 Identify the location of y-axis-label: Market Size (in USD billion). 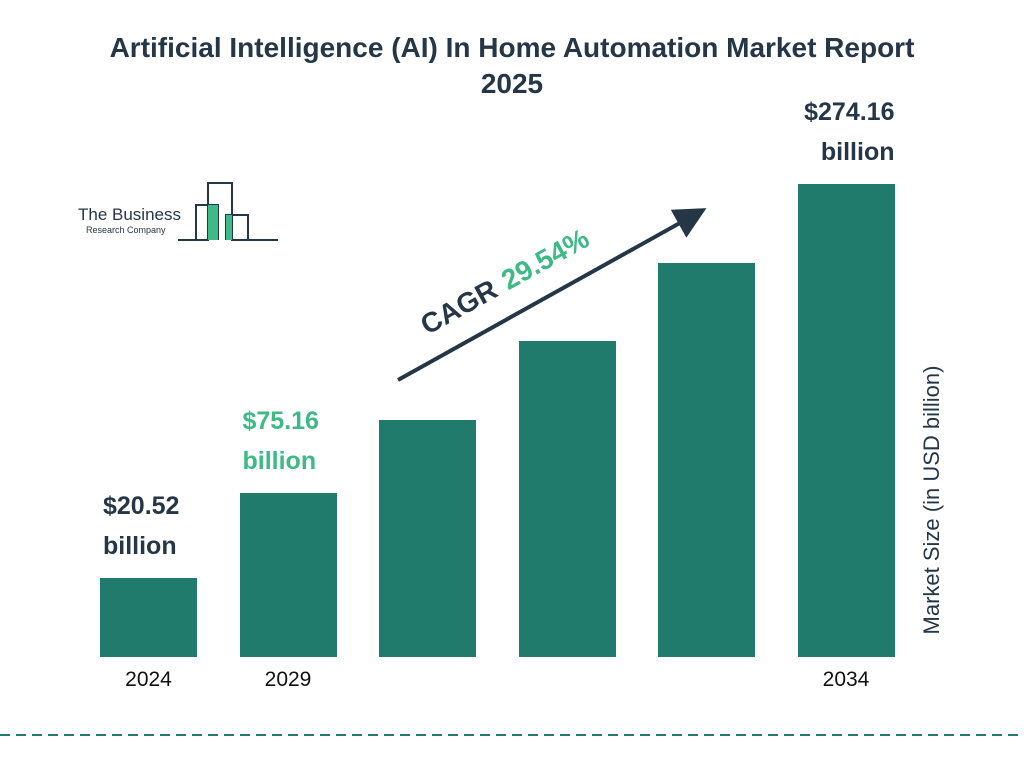
(931, 500).